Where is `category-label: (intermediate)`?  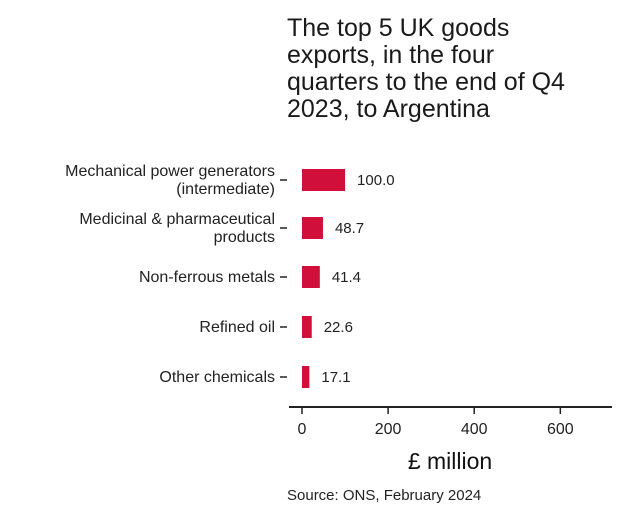 category-label: (intermediate) is located at coordinates (225, 189).